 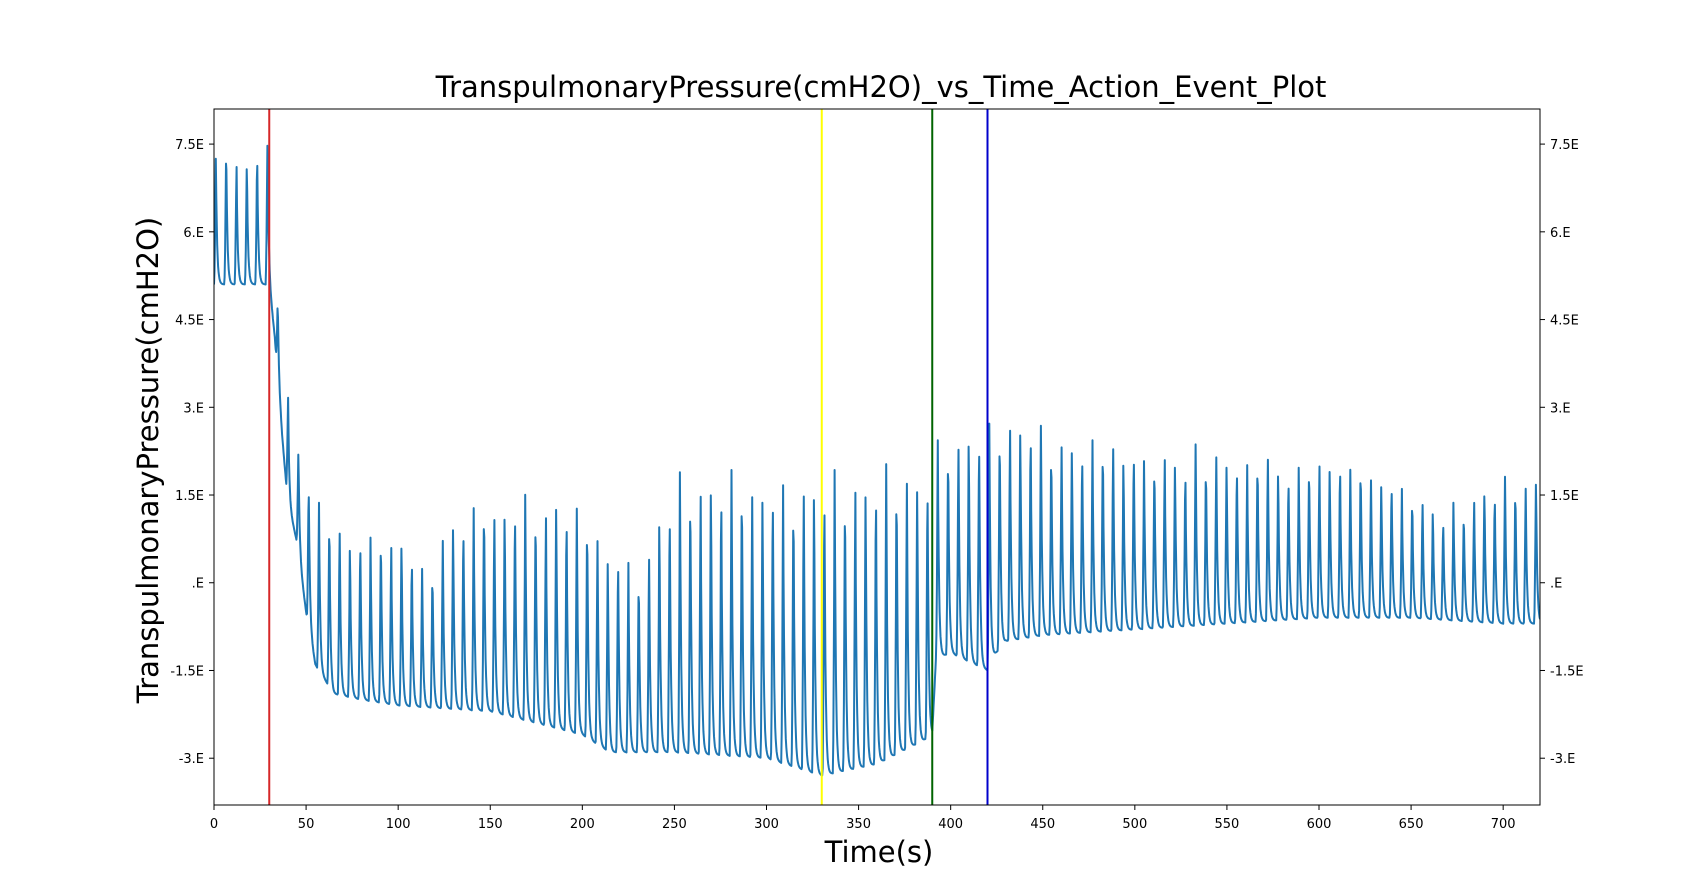 I want to click on y-tick-label-left: 6.E, so click(x=193, y=233).